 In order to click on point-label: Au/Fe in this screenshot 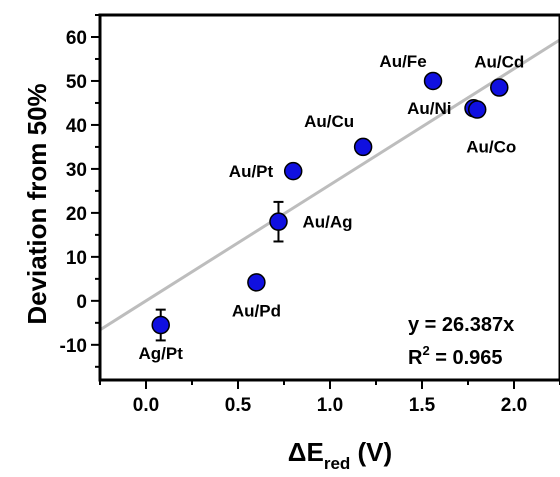, I will do `click(402, 61)`.